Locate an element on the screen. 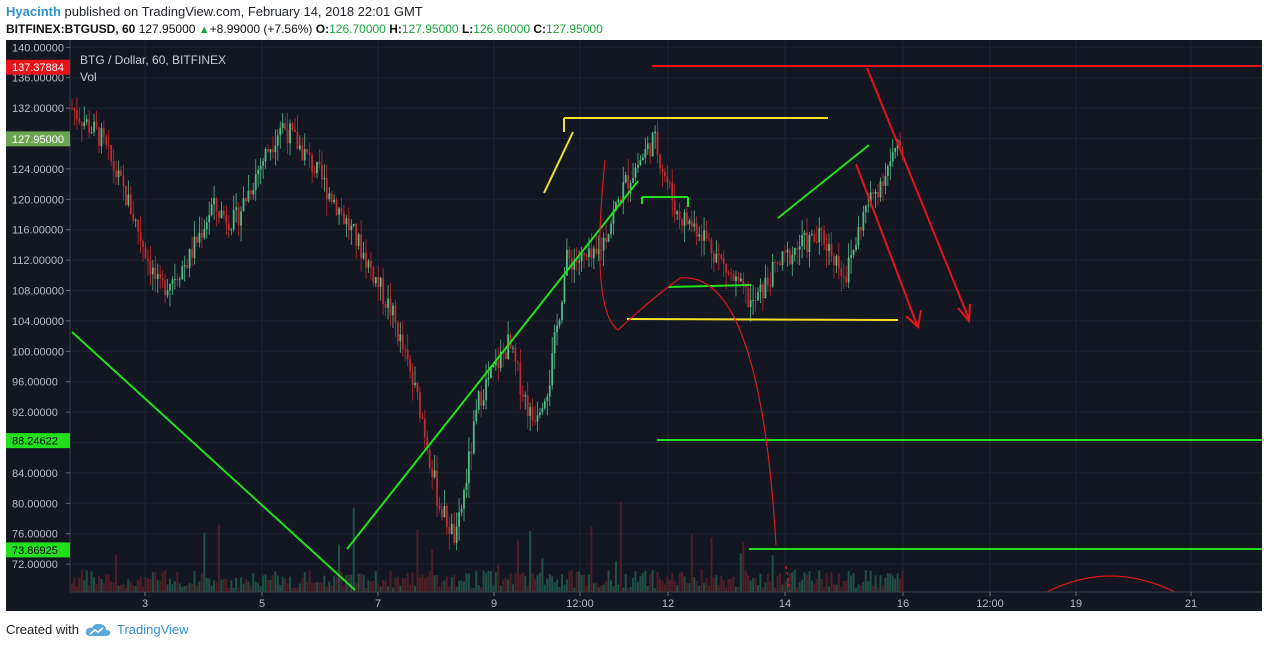  tradingview-link: TradingView is located at coordinates (152, 629).